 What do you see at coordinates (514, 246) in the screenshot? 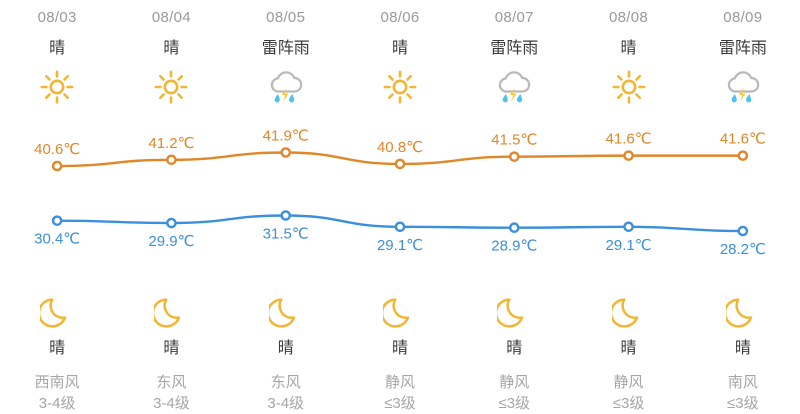
I see `low-temperature-label: 28.9℃` at bounding box center [514, 246].